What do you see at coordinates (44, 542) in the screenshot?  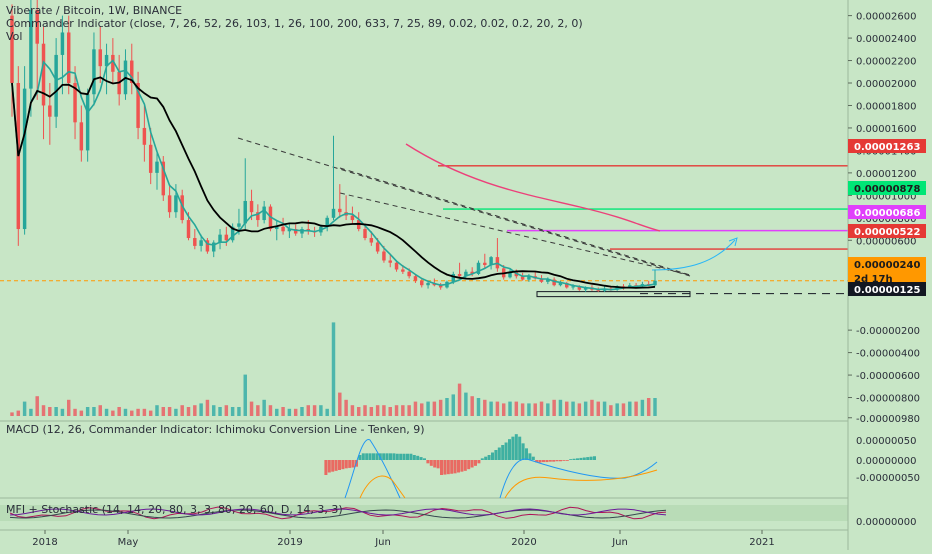 I see `time-tick-label: 2018` at bounding box center [44, 542].